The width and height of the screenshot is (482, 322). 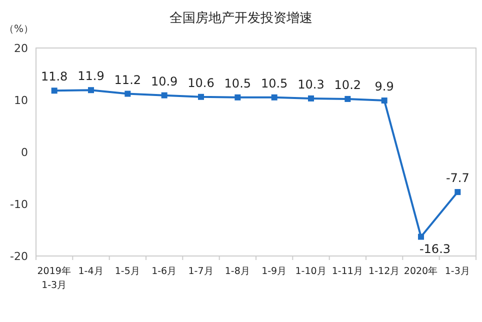 What do you see at coordinates (91, 271) in the screenshot?
I see `x-tick-label: 1-4月` at bounding box center [91, 271].